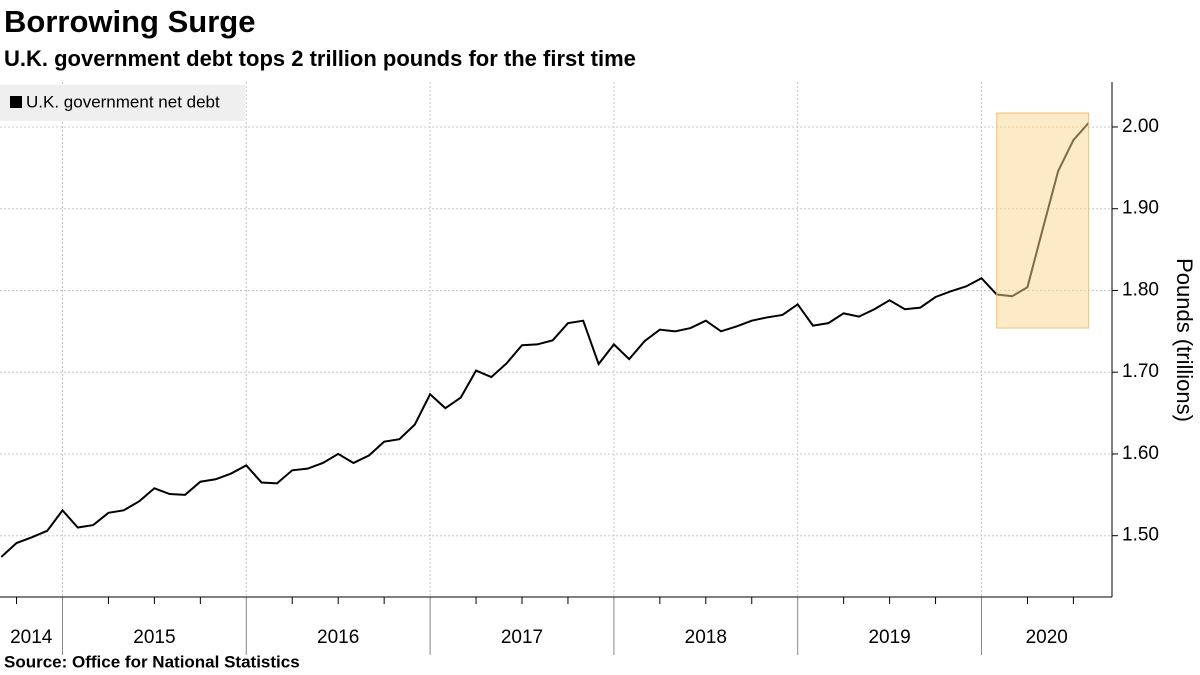 This screenshot has height=675, width=1200. Describe the element at coordinates (152, 661) in the screenshot. I see `source: Source: Office for National Statistics` at that location.